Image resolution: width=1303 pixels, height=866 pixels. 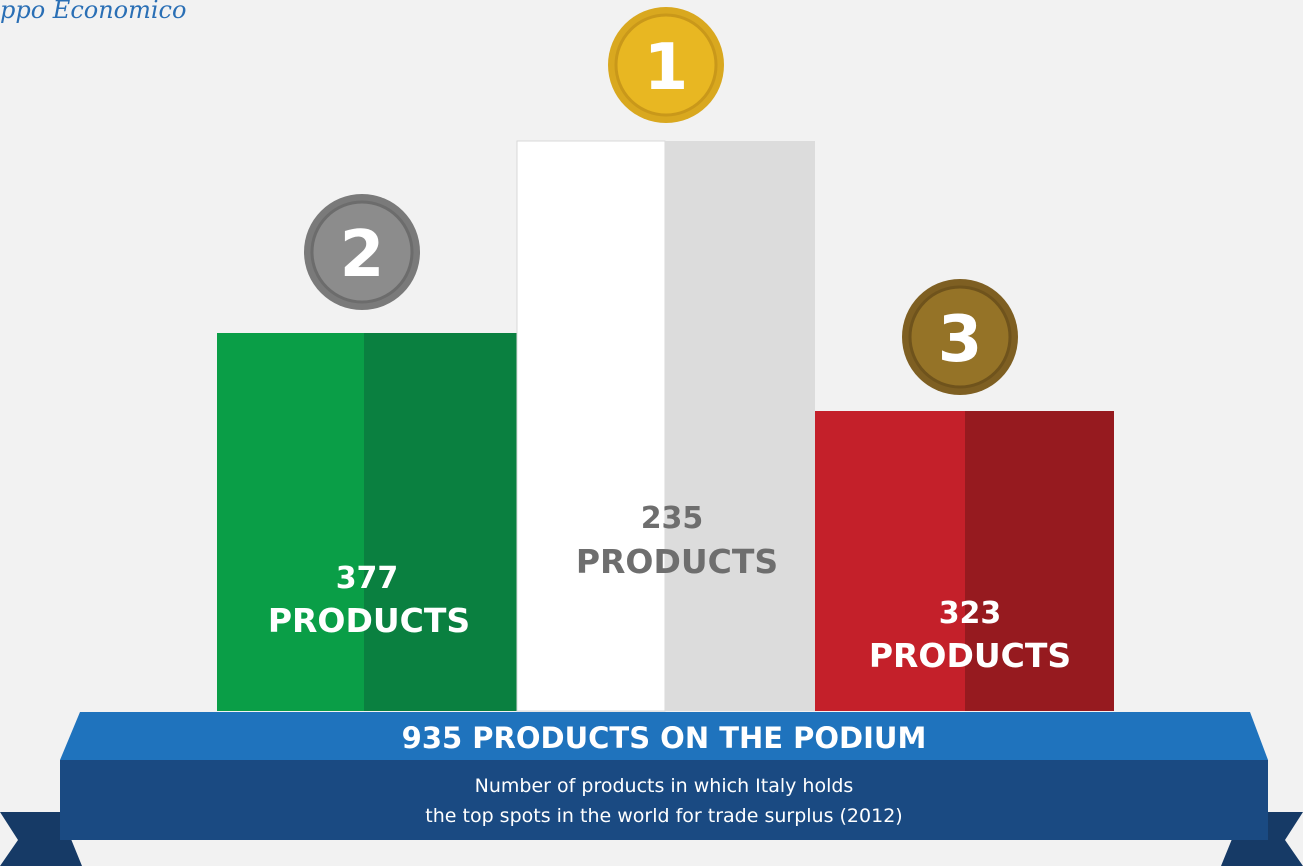 I want to click on banner-title: 935 PRODUCTS ON THE PODIUM, so click(x=664, y=738).